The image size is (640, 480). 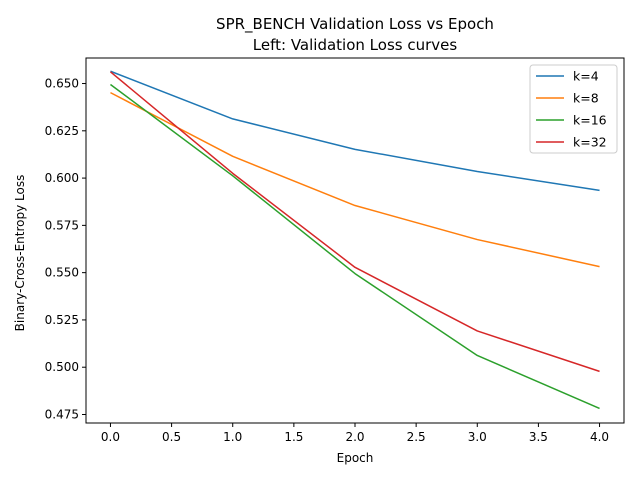 What do you see at coordinates (355, 24) in the screenshot?
I see `chart-title: SPR_BENCH Validation Loss vs Epoch` at bounding box center [355, 24].